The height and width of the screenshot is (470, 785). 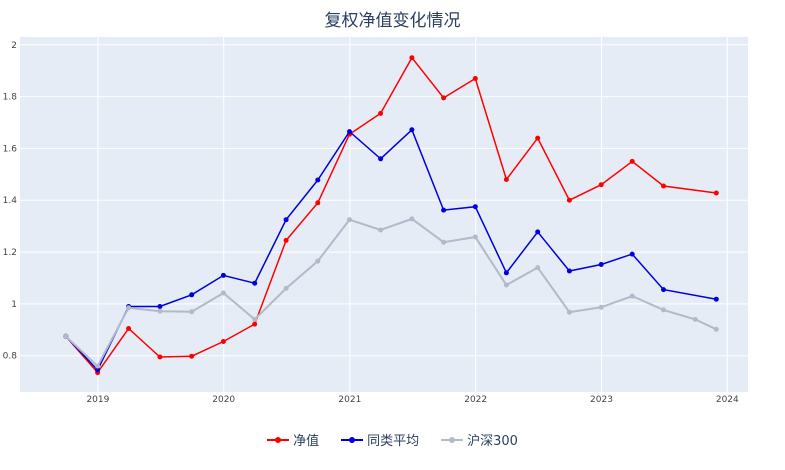 I want to click on legend-swatch-csi300, so click(x=452, y=440).